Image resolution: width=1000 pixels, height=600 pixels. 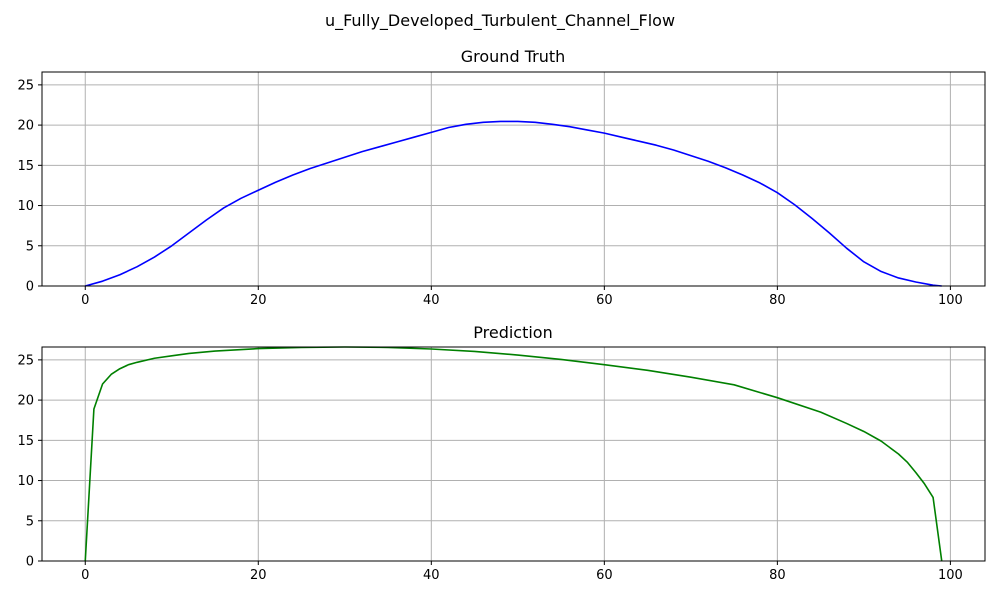 What do you see at coordinates (30, 287) in the screenshot?
I see `ground-truth-ytick-label: 0` at bounding box center [30, 287].